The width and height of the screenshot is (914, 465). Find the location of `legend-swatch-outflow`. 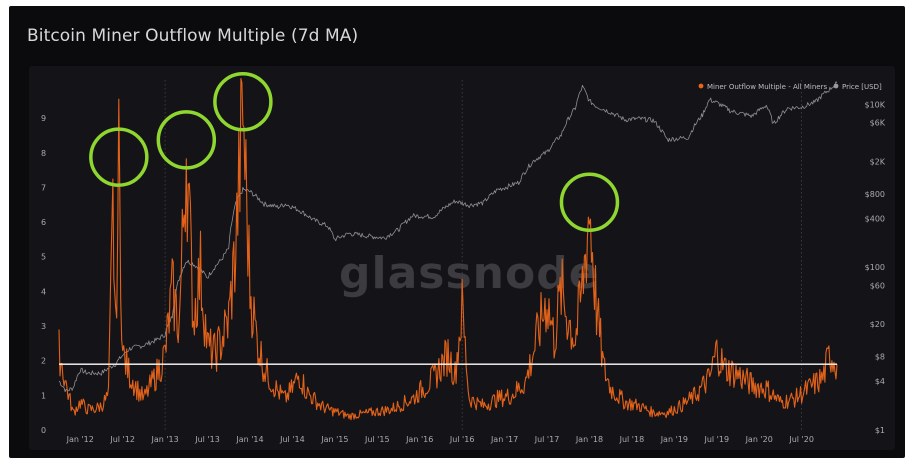

legend-swatch-outflow is located at coordinates (701, 86).